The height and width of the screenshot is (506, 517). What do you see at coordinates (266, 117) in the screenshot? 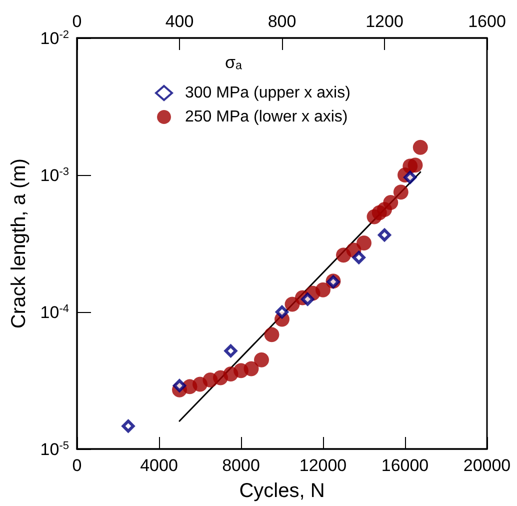
I see `legend-label: 250 MPa (lower x axis)` at bounding box center [266, 117].